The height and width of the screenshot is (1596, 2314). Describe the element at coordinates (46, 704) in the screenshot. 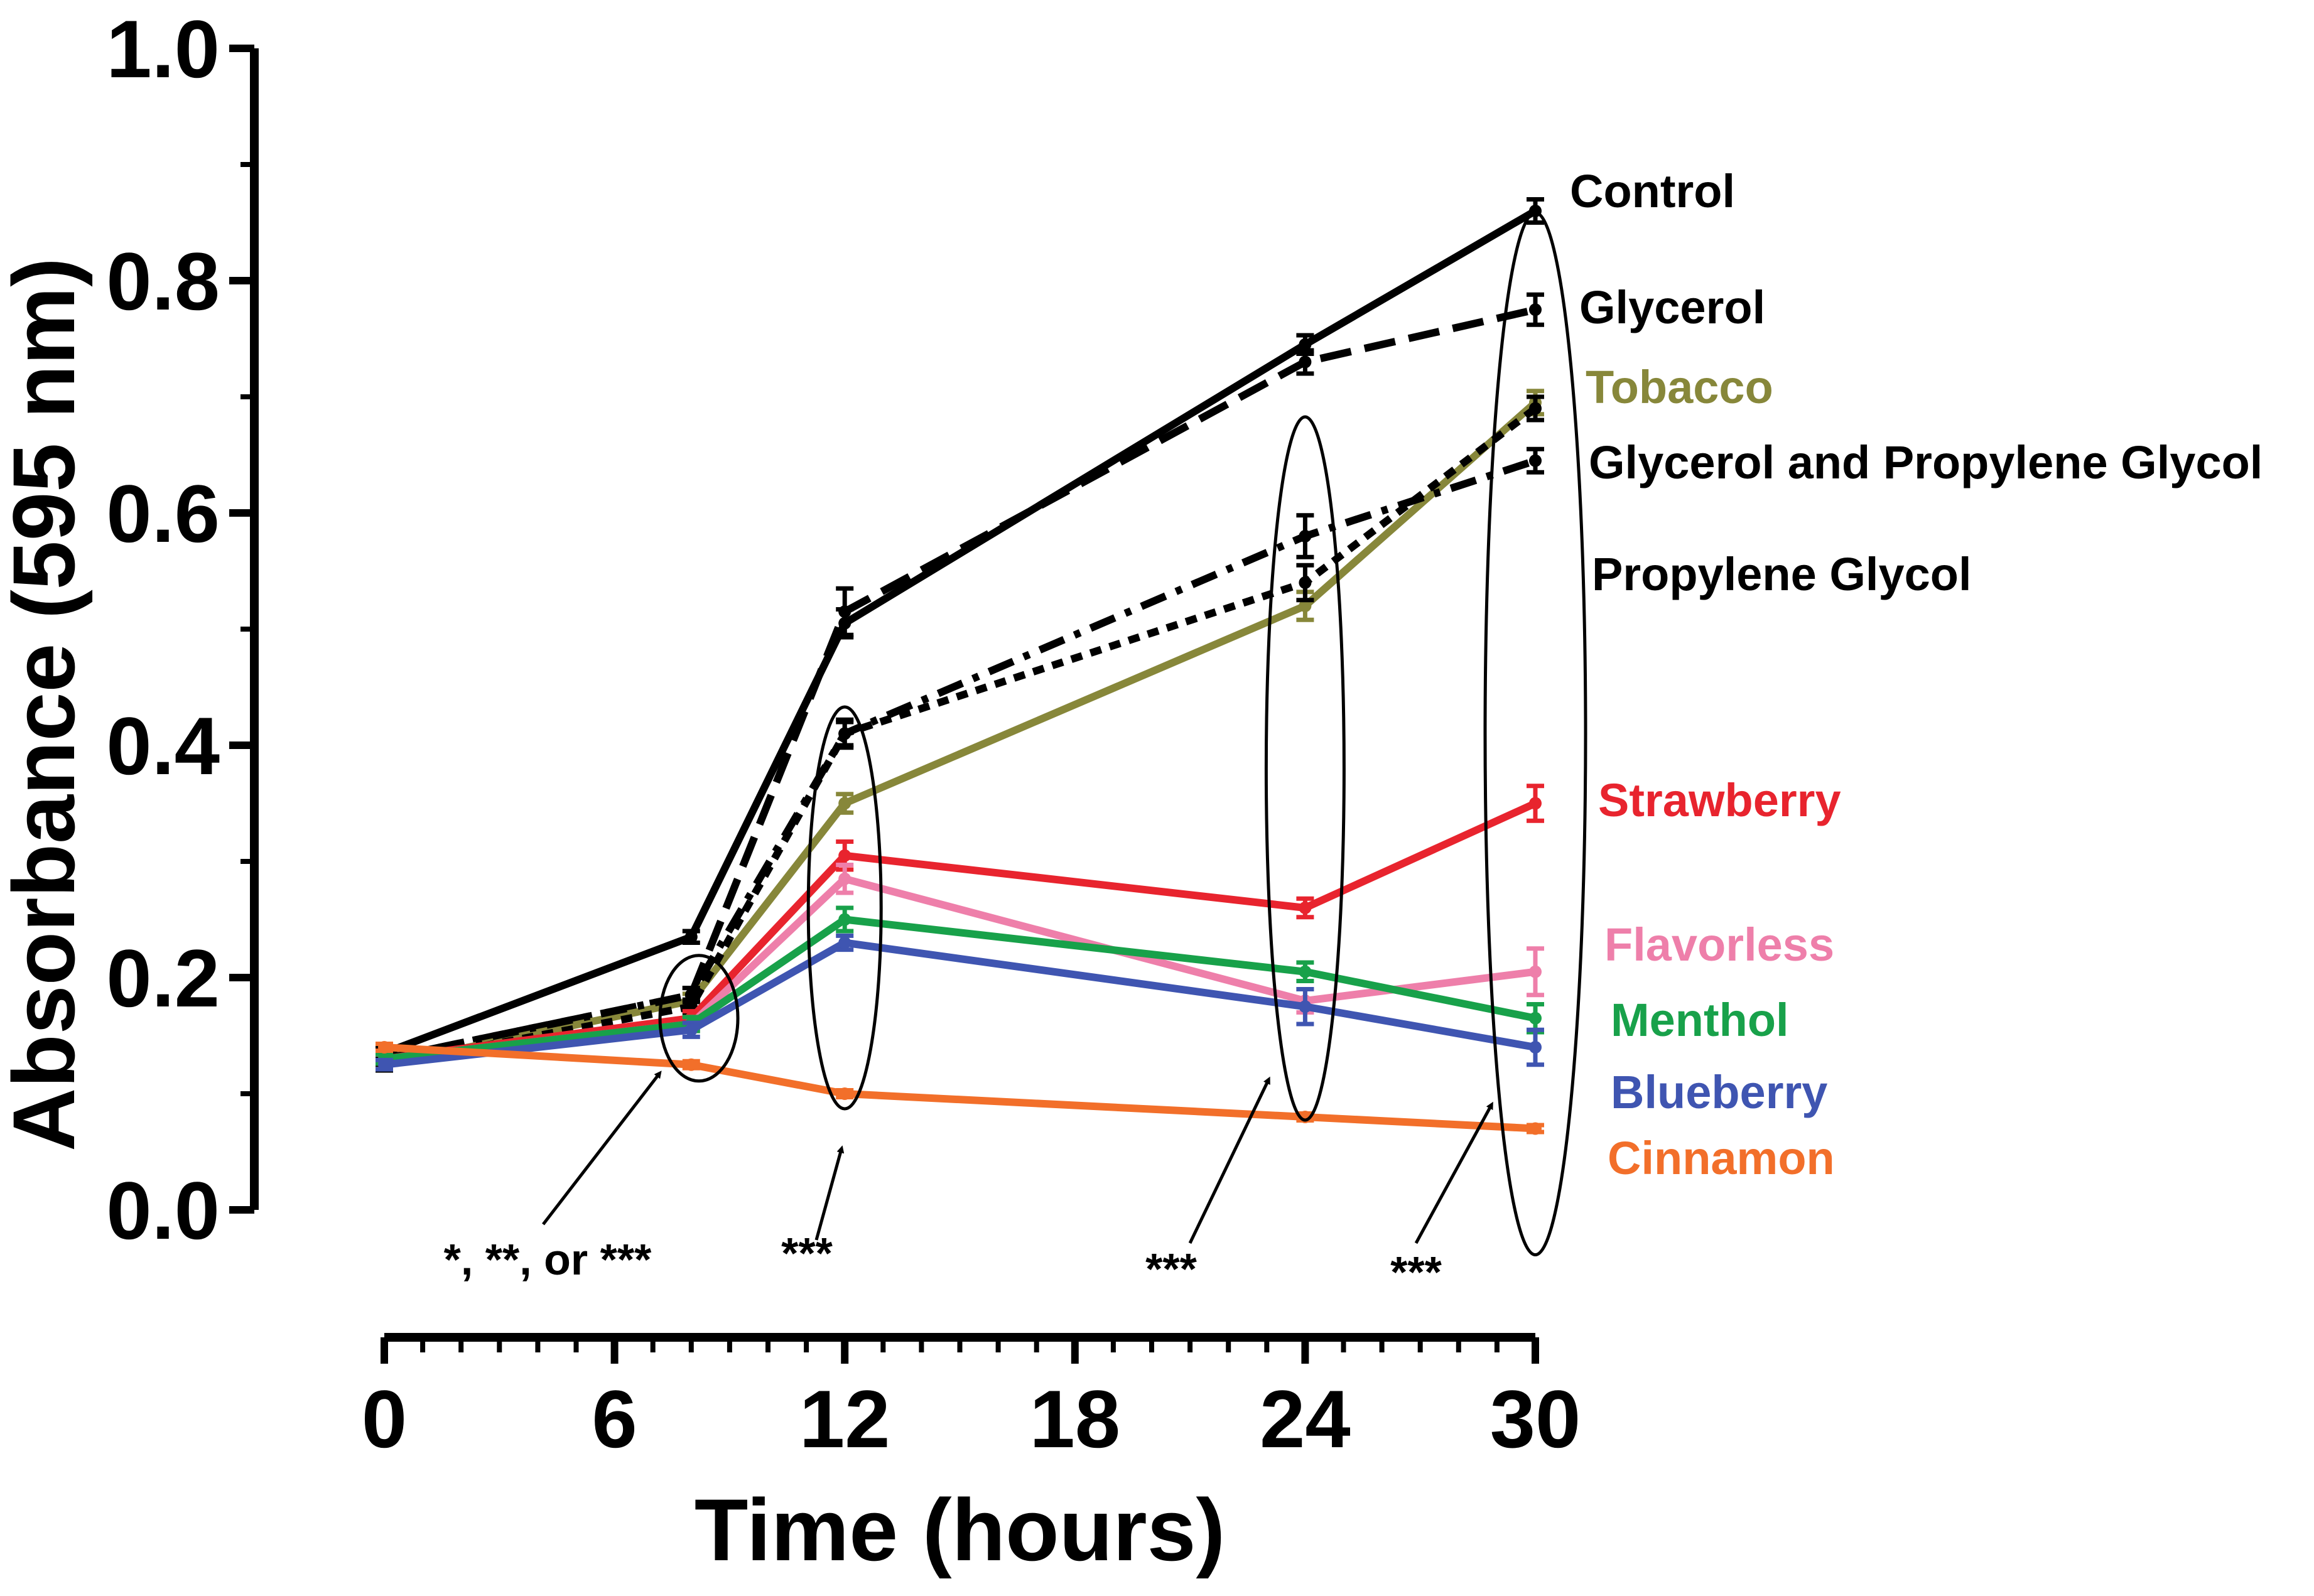

I see `y-axis-title: Absorbance (595 nm)` at that location.